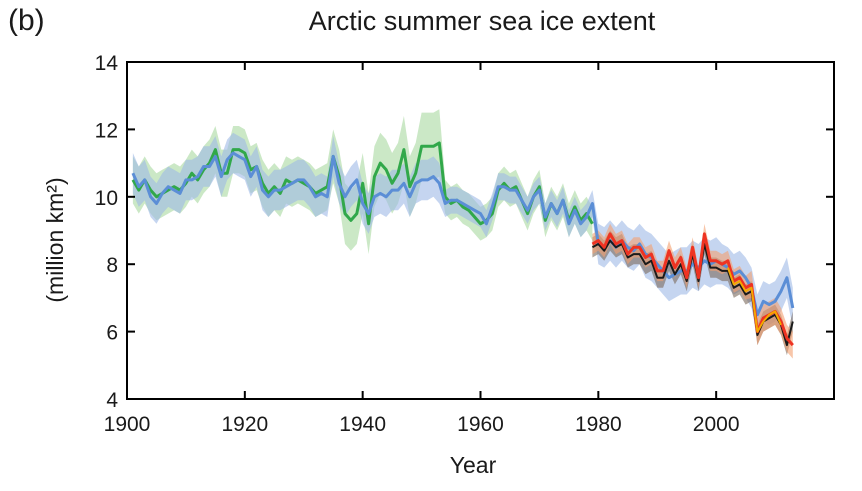 The height and width of the screenshot is (491, 862). Describe the element at coordinates (106, 198) in the screenshot. I see `y-tick-label: 10` at that location.